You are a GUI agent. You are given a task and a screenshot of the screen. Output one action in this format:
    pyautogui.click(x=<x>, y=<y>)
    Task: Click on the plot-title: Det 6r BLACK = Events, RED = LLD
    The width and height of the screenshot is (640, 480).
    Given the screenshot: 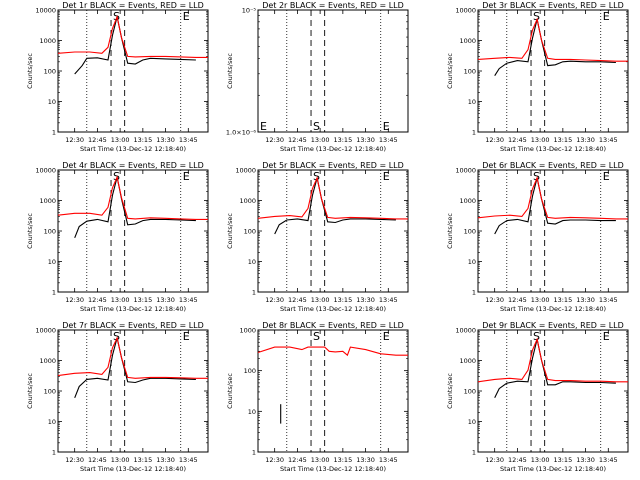 What is the action you would take?
    pyautogui.click(x=553, y=165)
    